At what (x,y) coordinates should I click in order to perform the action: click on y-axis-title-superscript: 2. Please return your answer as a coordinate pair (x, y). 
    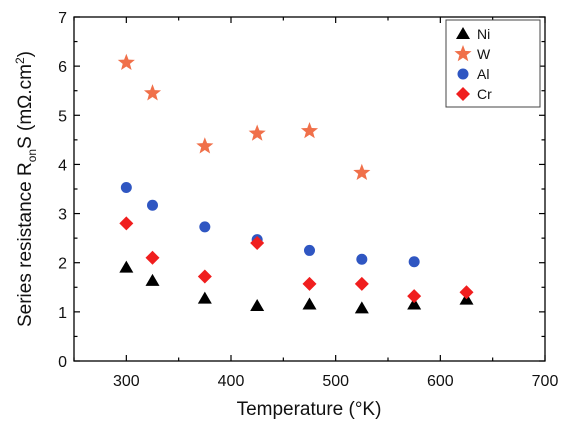
    Looking at the image, I should click on (20, 60).